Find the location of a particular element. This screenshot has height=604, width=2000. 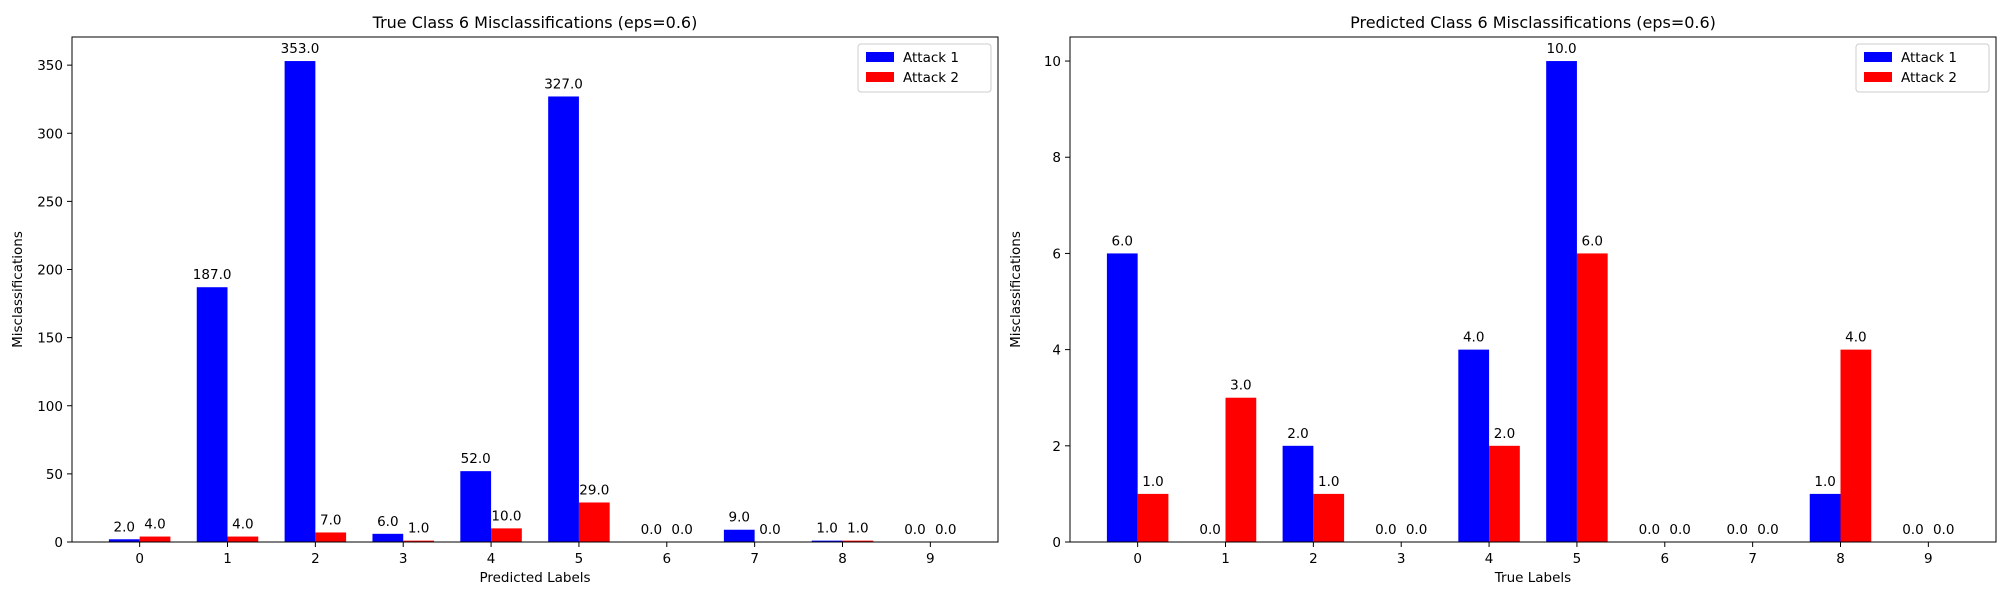

x-axis-label: Predicted Labels is located at coordinates (534, 578).